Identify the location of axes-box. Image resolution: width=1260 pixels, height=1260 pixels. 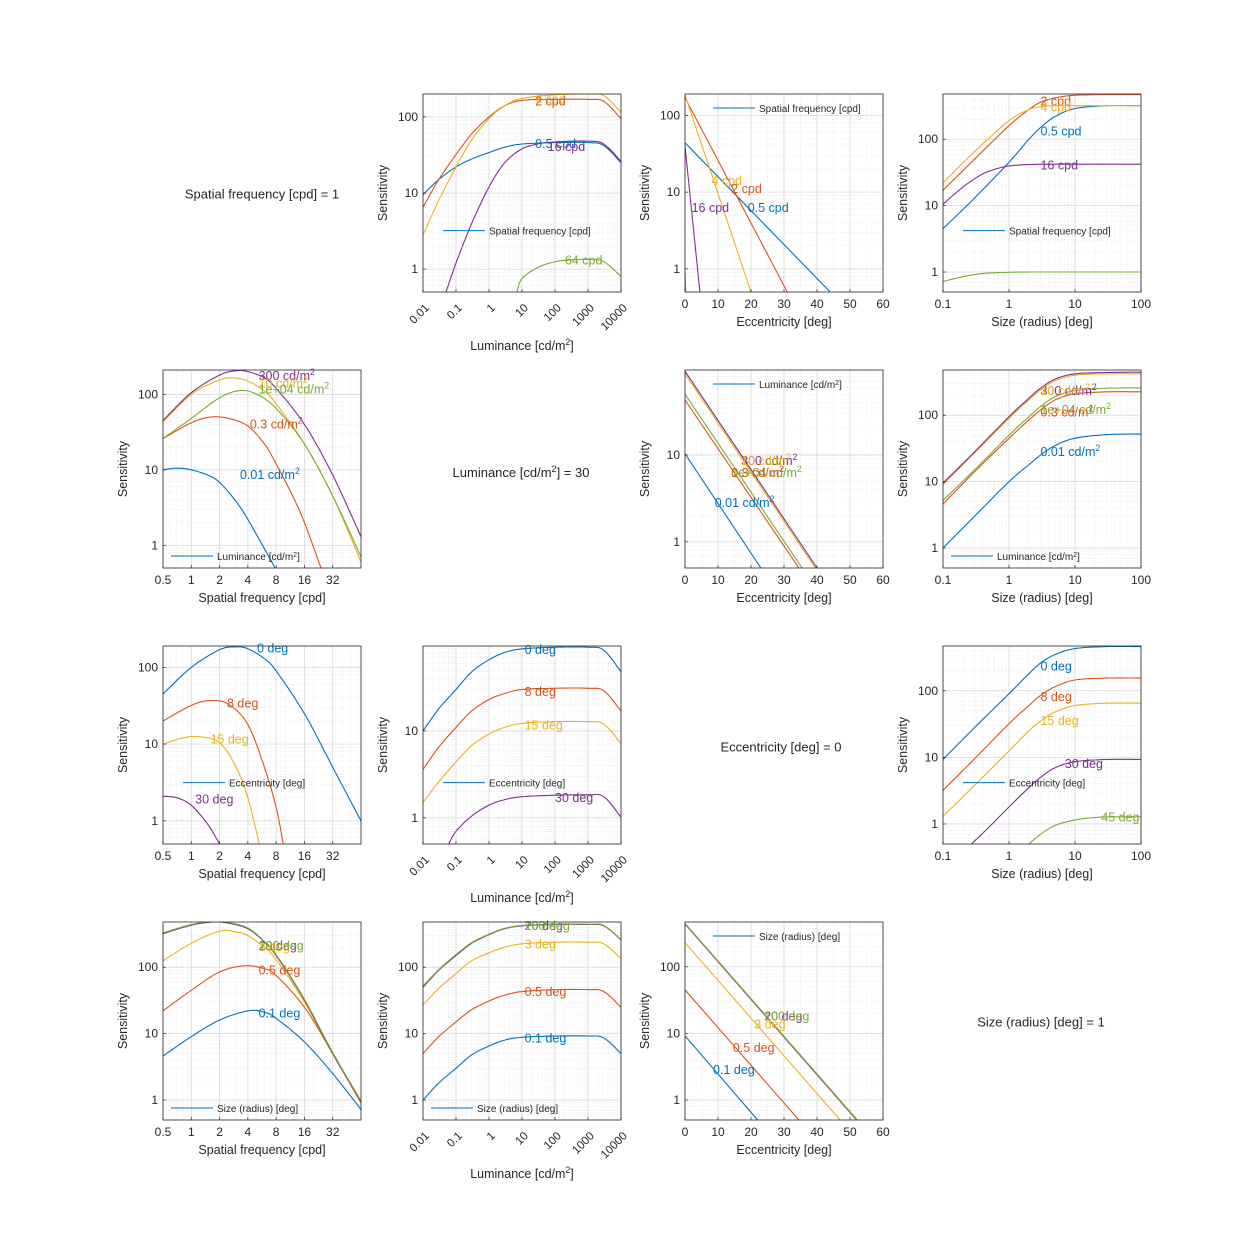
(1042, 745).